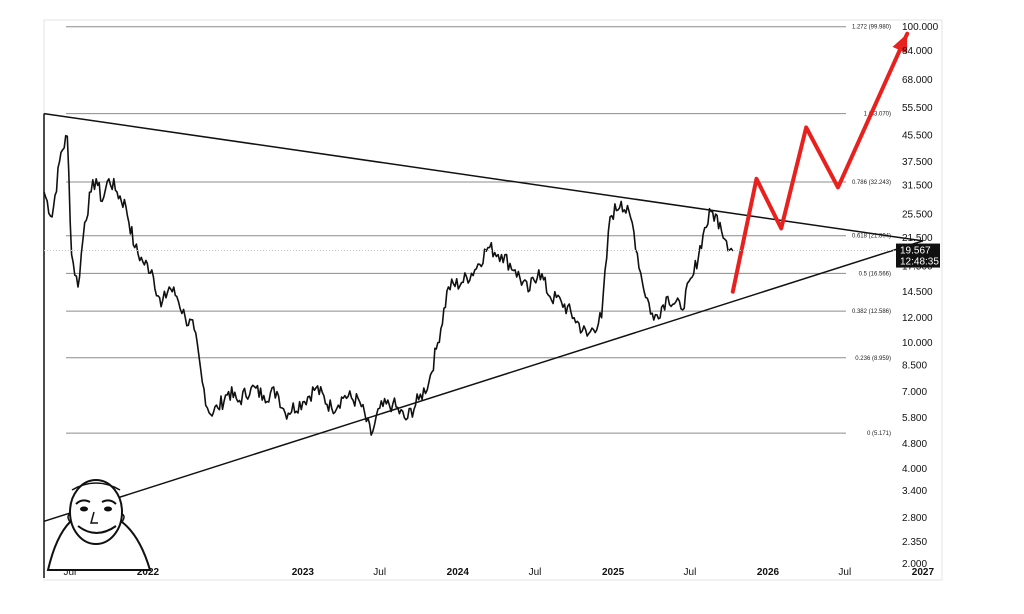  Describe the element at coordinates (768, 572) in the screenshot. I see `x-tick-label-8: 2026` at that location.